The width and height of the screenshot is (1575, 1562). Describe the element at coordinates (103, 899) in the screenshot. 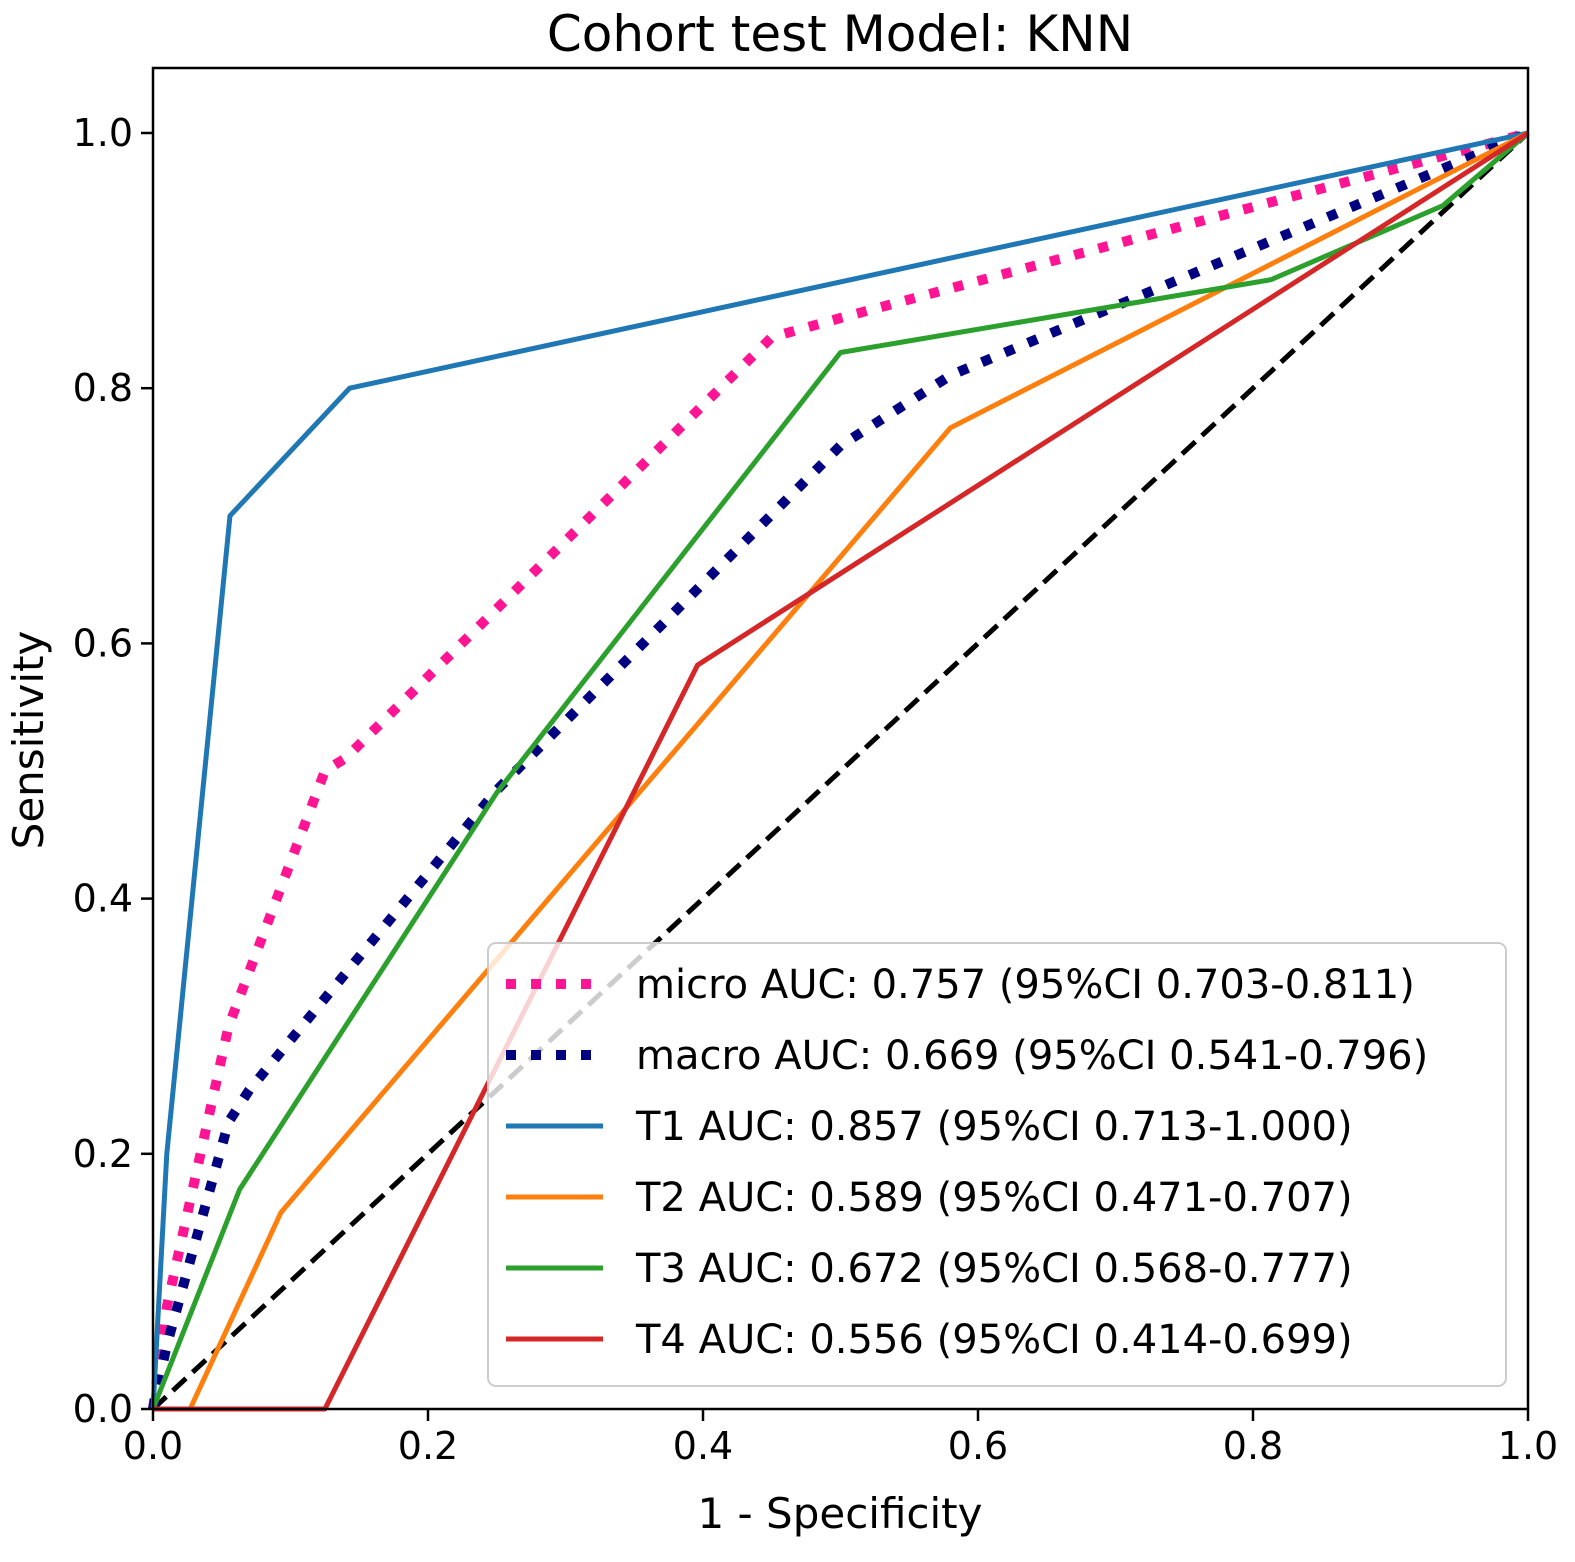

I see `y-tick-label: 0.4` at that location.